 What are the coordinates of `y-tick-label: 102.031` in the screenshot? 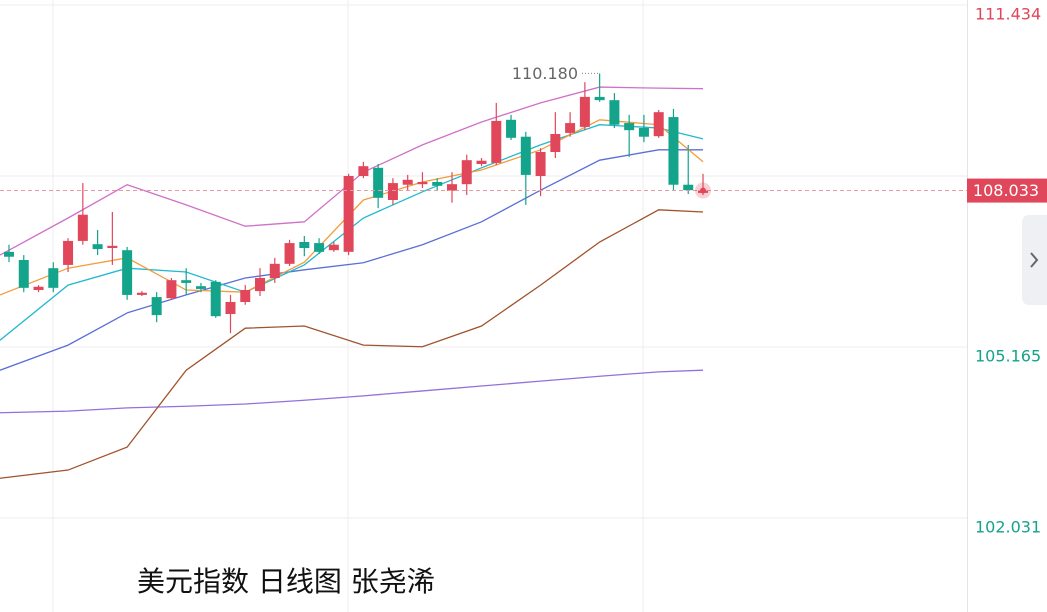 It's located at (1008, 527).